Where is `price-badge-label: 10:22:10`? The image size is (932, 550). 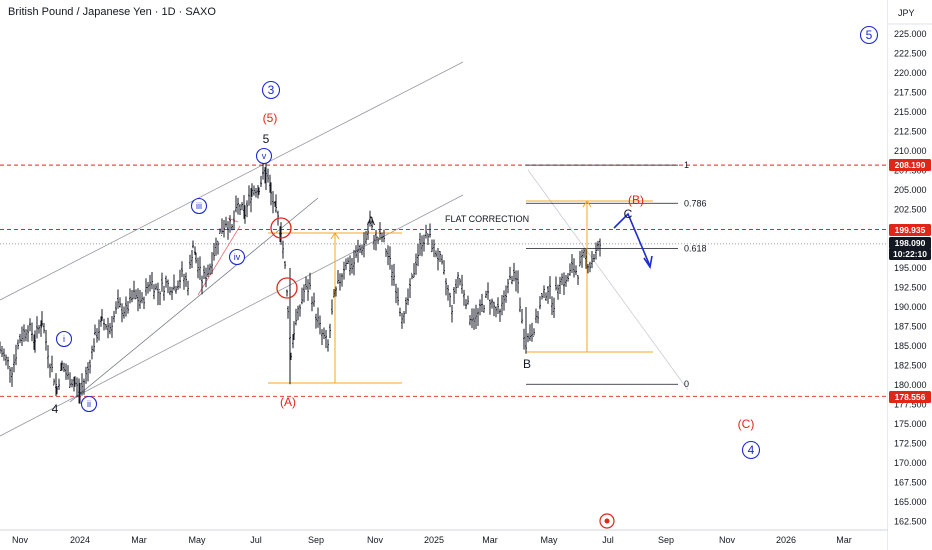
price-badge-label: 10:22:10 is located at coordinates (910, 254).